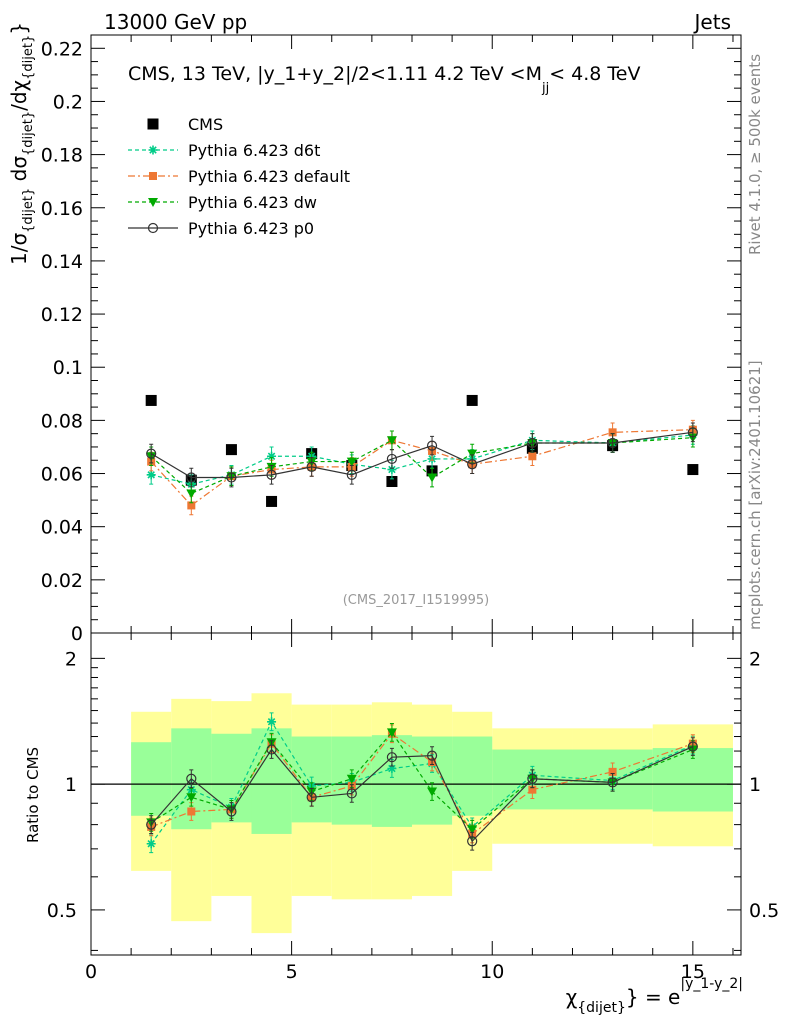  What do you see at coordinates (62, 209) in the screenshot?
I see `y-tick-label: 0.16` at bounding box center [62, 209].